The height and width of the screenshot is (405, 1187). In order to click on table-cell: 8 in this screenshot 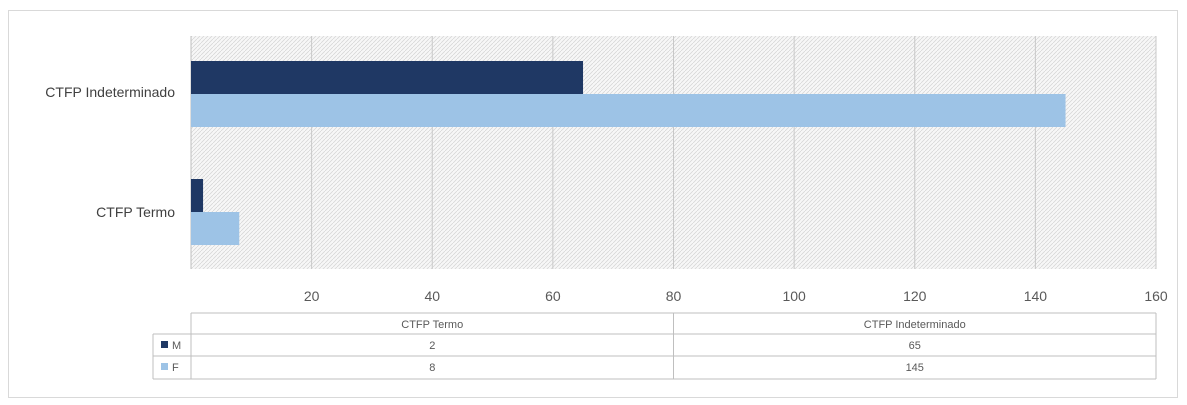, I will do `click(432, 368)`.